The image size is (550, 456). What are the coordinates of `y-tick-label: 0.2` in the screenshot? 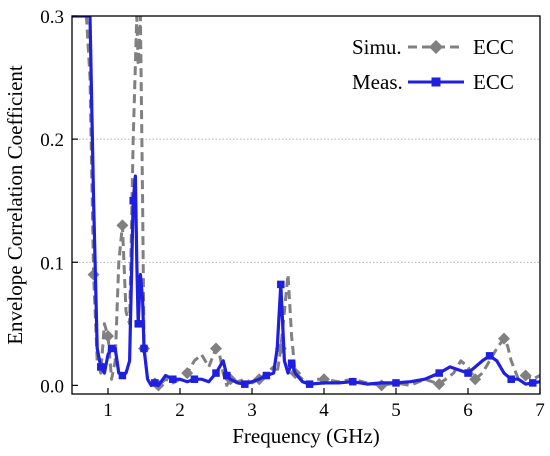 It's located at (52, 140).